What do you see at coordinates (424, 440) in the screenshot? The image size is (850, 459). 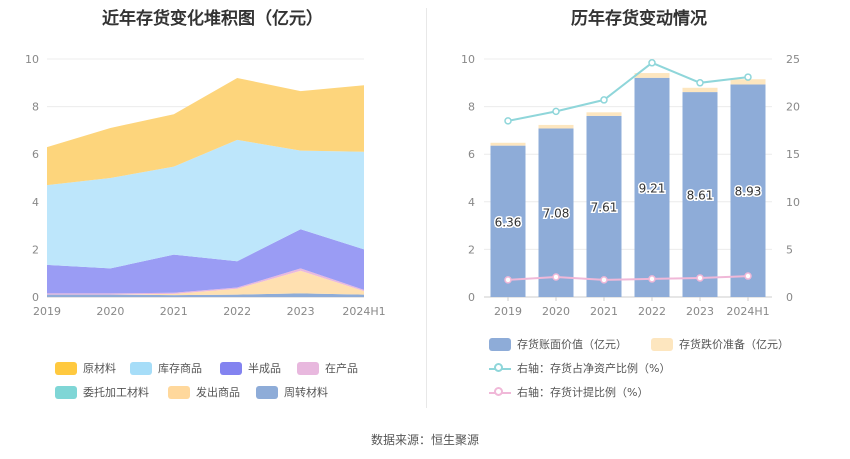 I see `data-source-note: 数据来源：恒生聚源` at bounding box center [424, 440].